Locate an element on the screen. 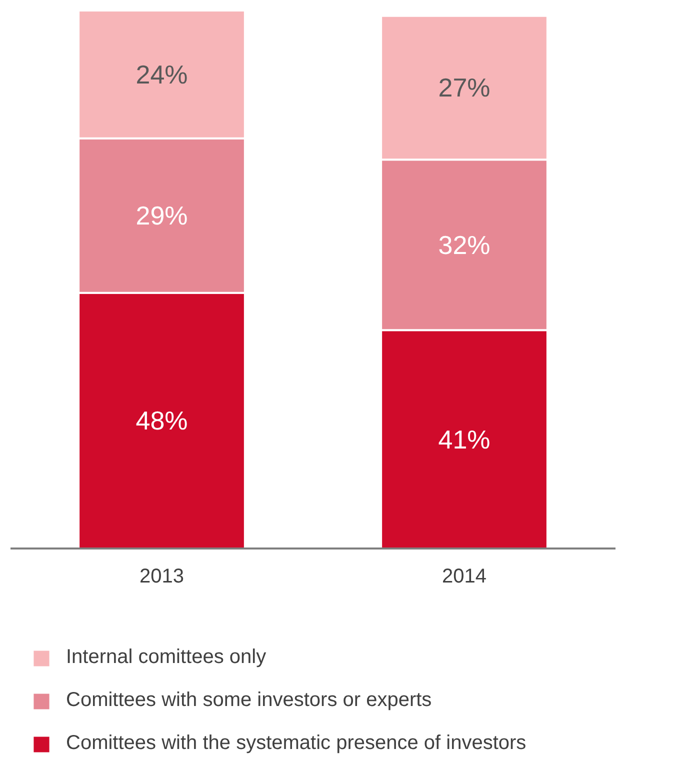  legend-label: Internal comittees only is located at coordinates (166, 657).